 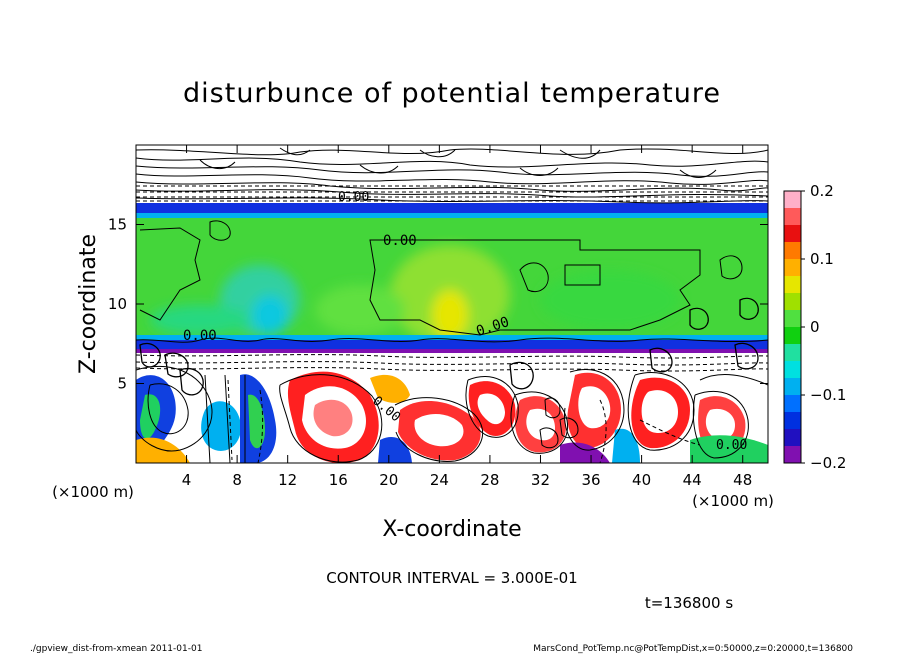 I want to click on time-label: t=136800 s, so click(x=689, y=603).